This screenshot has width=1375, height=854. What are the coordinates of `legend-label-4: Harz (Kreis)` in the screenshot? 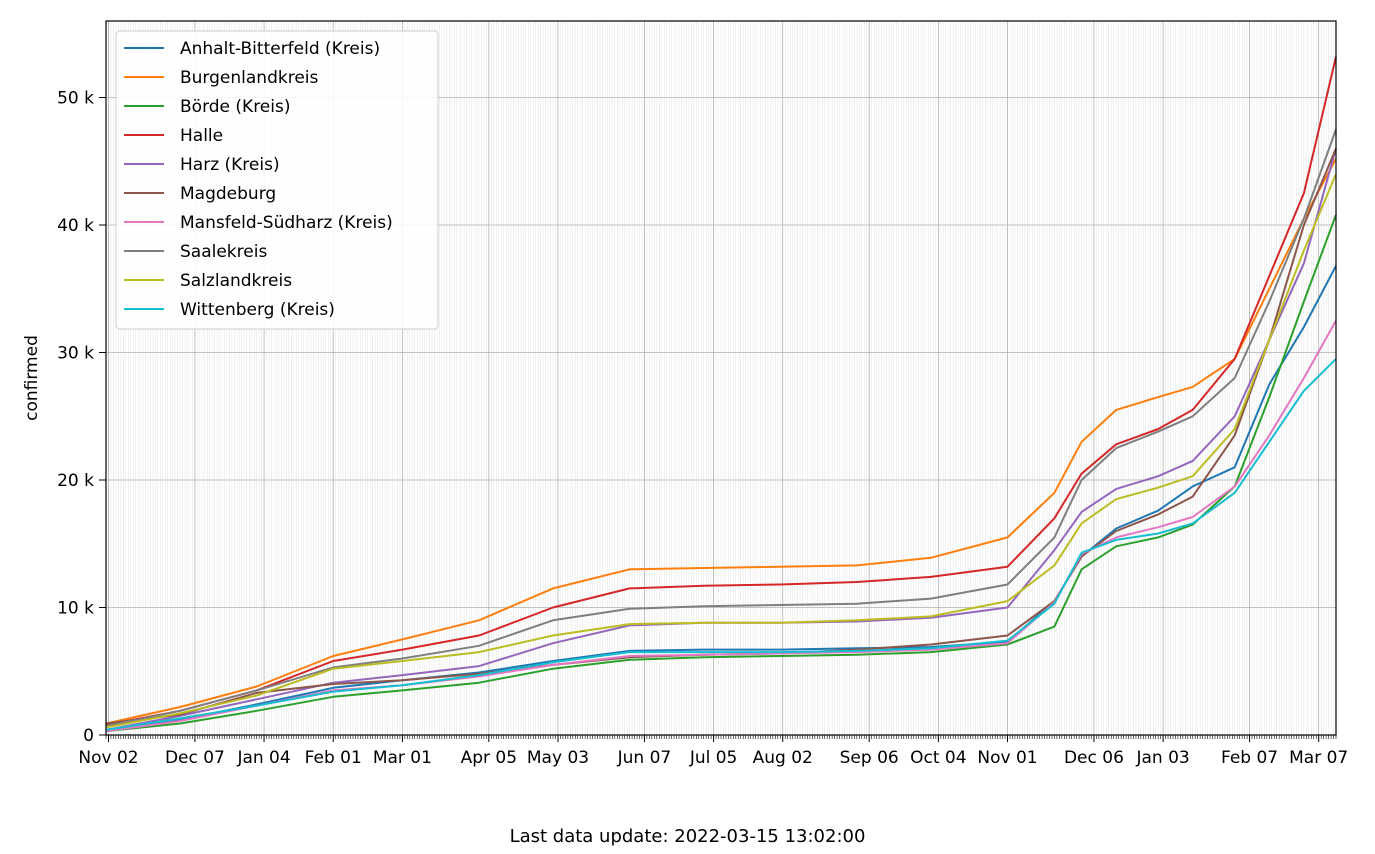 It's located at (230, 165).